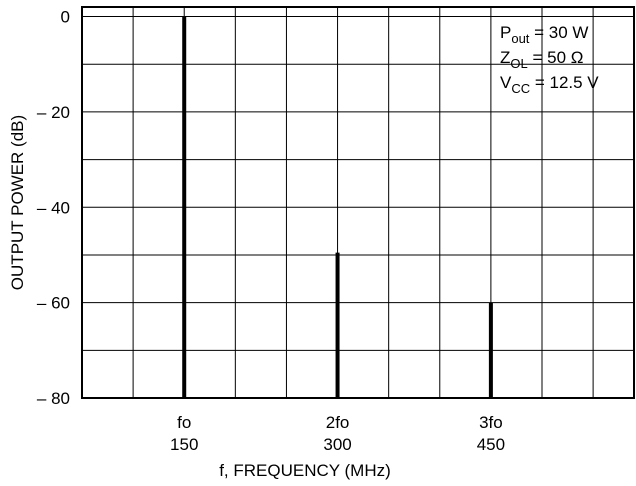 This screenshot has width=636, height=486. What do you see at coordinates (338, 422) in the screenshot?
I see `x-tick-harmonic: 2fo` at bounding box center [338, 422].